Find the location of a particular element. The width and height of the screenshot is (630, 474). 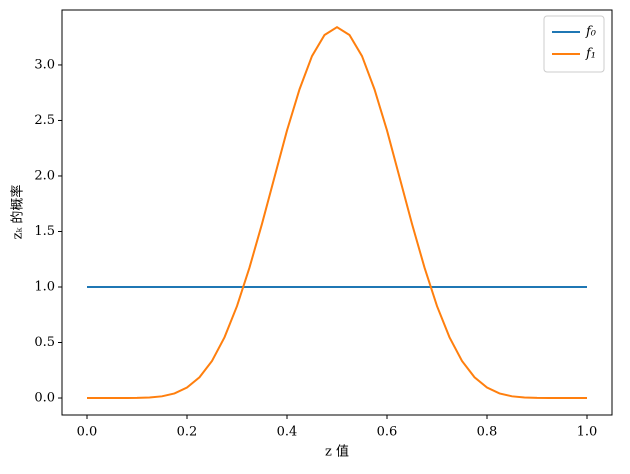

y-tick-label: 1.0 is located at coordinates (44, 286).